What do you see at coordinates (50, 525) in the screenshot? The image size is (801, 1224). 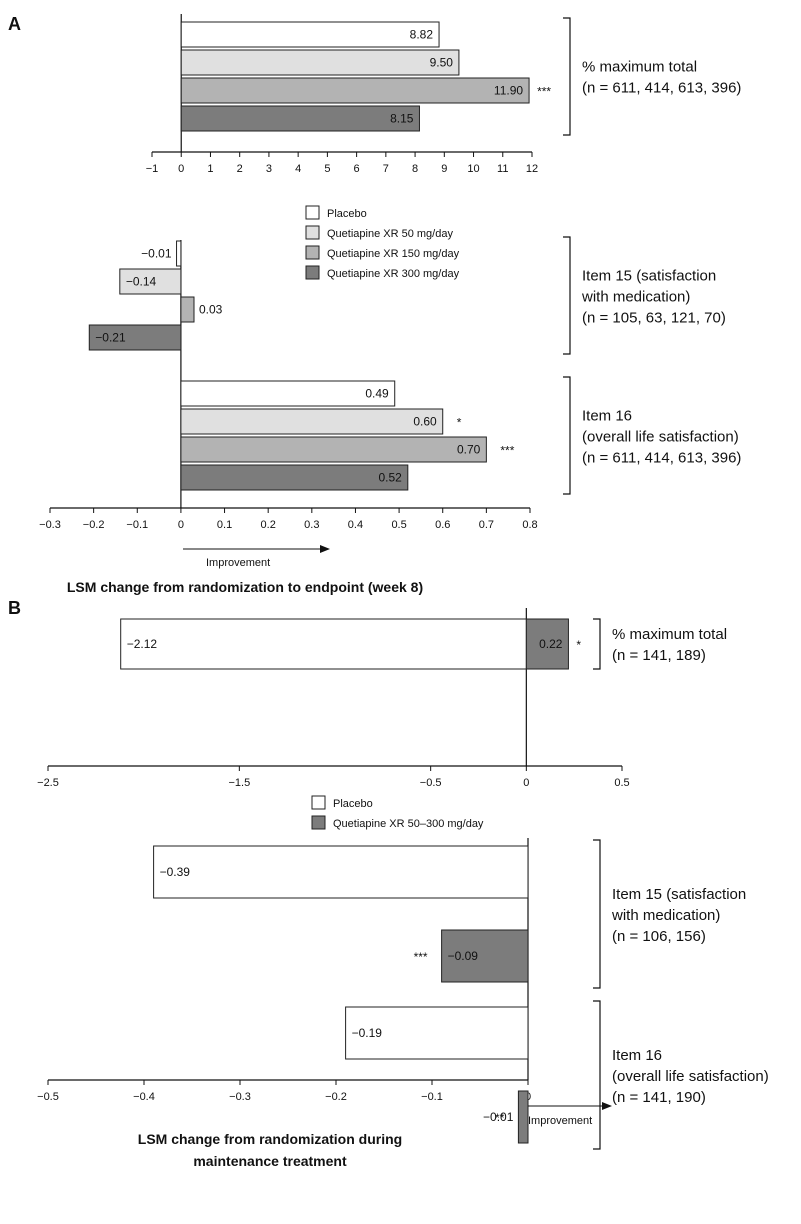 I see `p0-s1-tick-label: −0.3` at bounding box center [50, 525].